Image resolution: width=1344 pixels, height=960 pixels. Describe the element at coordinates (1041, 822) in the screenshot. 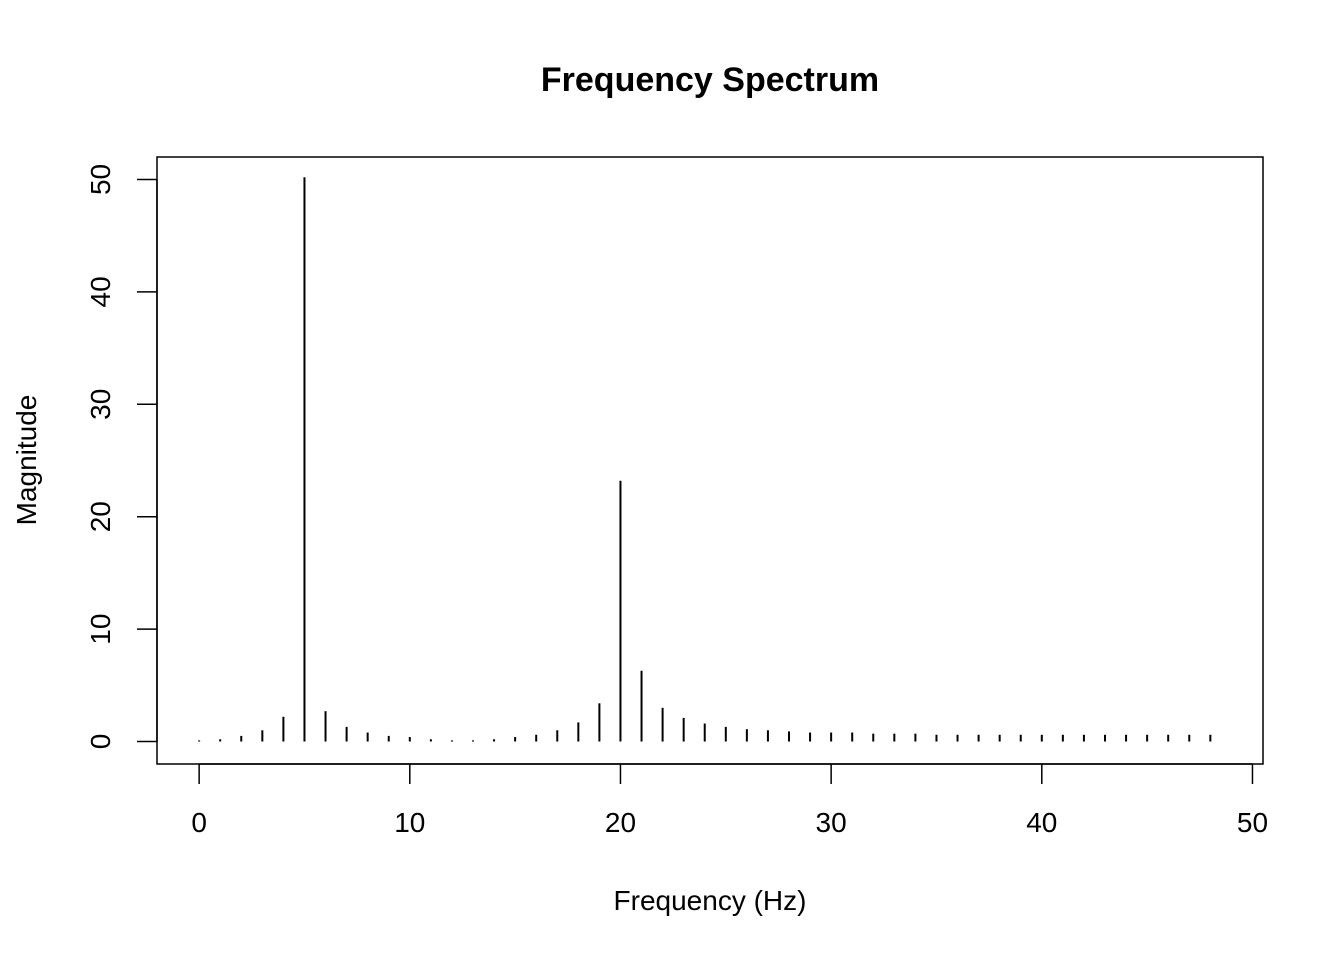

I see `x-tick-label: 40` at that location.